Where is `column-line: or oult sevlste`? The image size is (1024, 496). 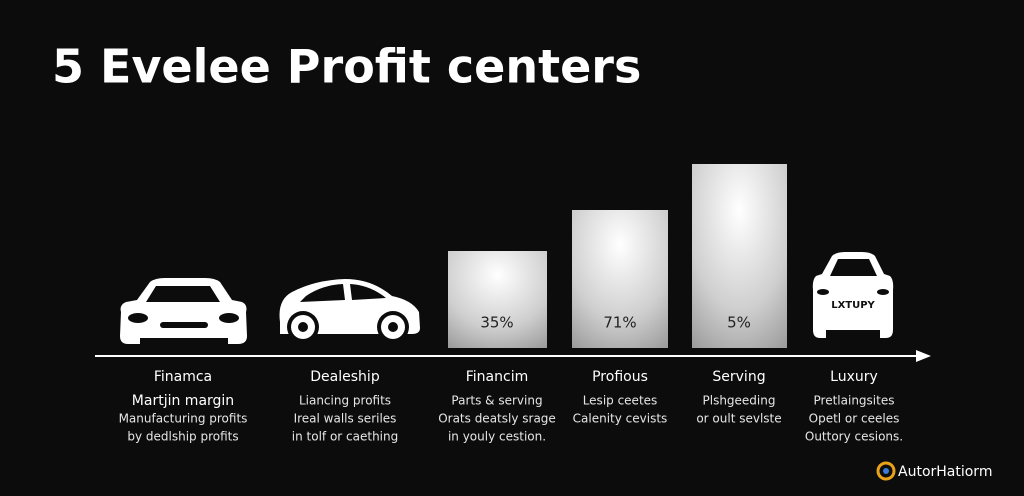 column-line: or oult sevlste is located at coordinates (738, 419).